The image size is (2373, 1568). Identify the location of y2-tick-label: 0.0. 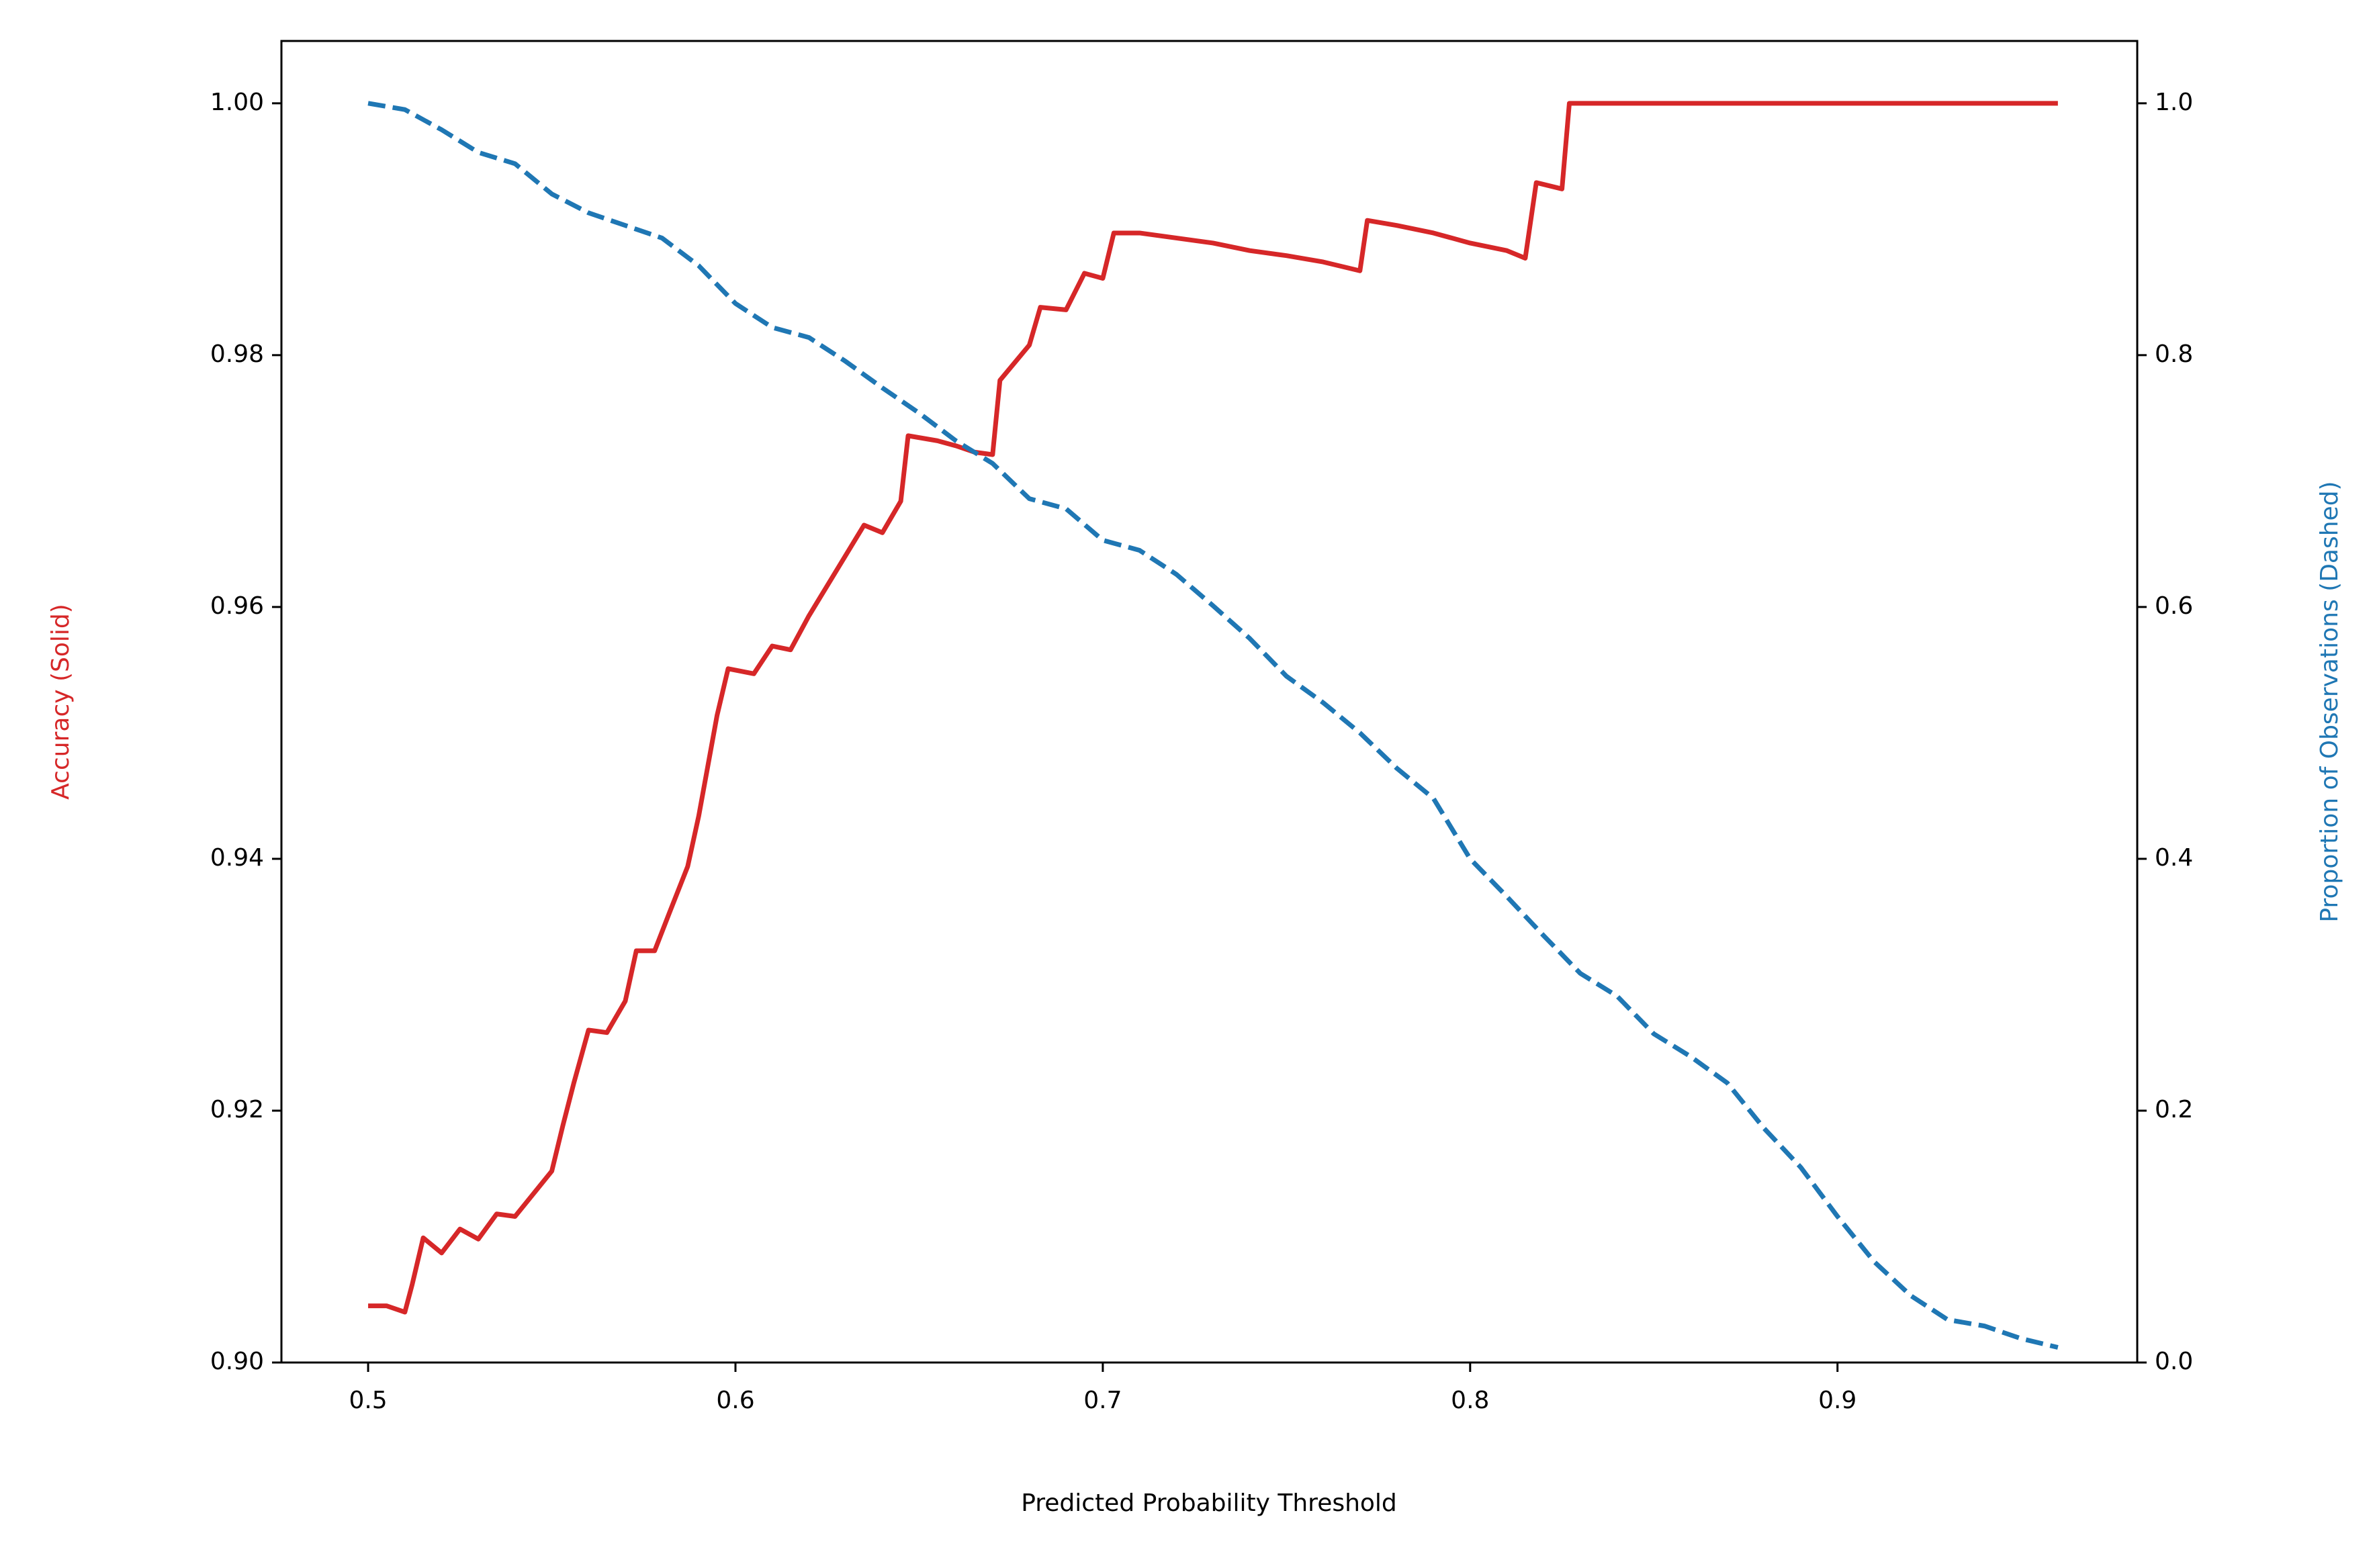
(2174, 1361).